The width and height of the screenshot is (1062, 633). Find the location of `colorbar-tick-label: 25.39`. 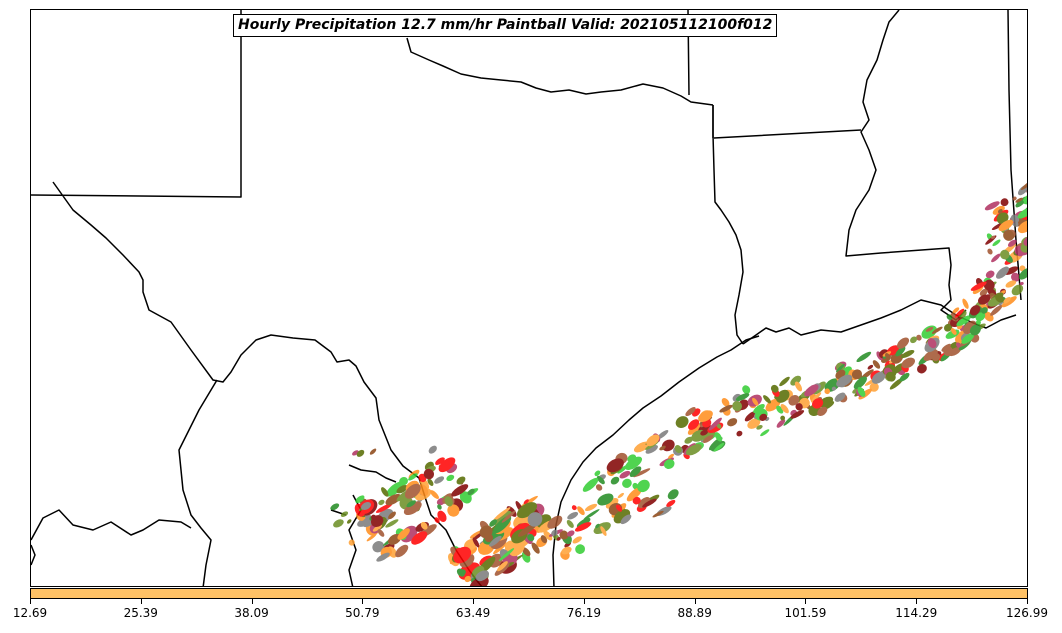

colorbar-tick-label: 25.39 is located at coordinates (140, 613).